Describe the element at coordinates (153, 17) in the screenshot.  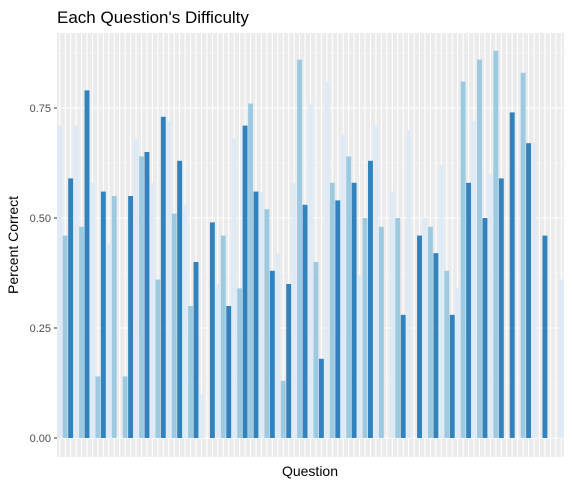
I see `chart-title: Each Question's Difficulty` at that location.